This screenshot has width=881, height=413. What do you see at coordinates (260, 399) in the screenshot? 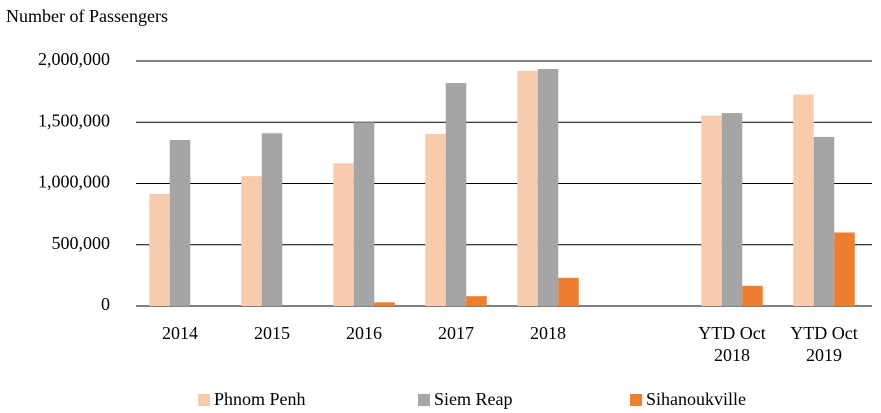
I see `legend-label: Phnom Penh` at bounding box center [260, 399].